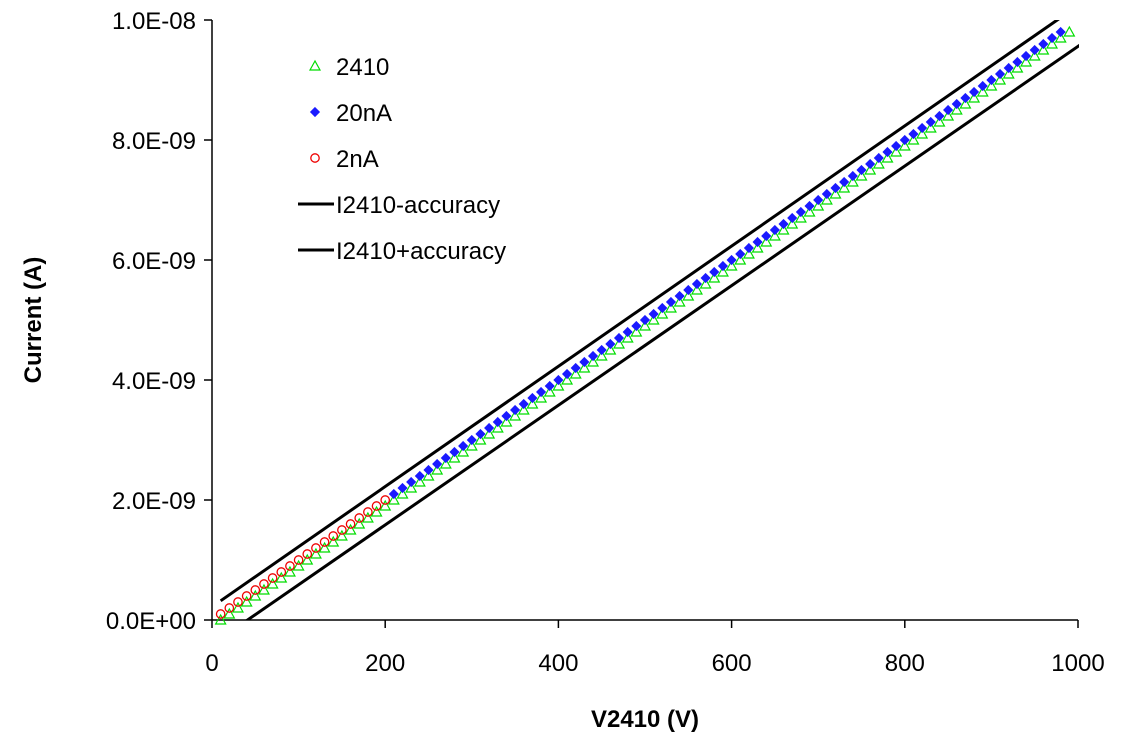 This screenshot has width=1123, height=736. I want to click on x-tick-label: 600, so click(732, 663).